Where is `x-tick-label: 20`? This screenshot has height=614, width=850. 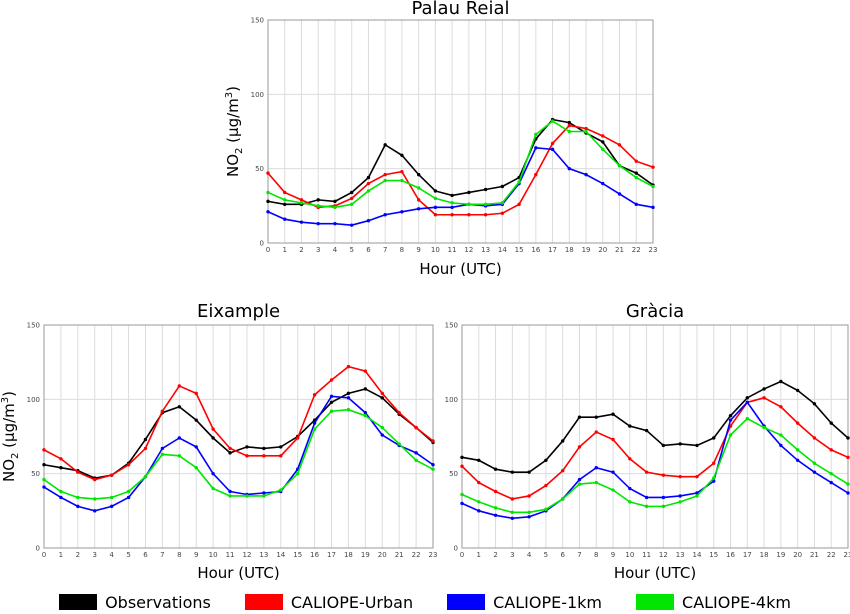 x-tick-label: 20 is located at coordinates (602, 250).